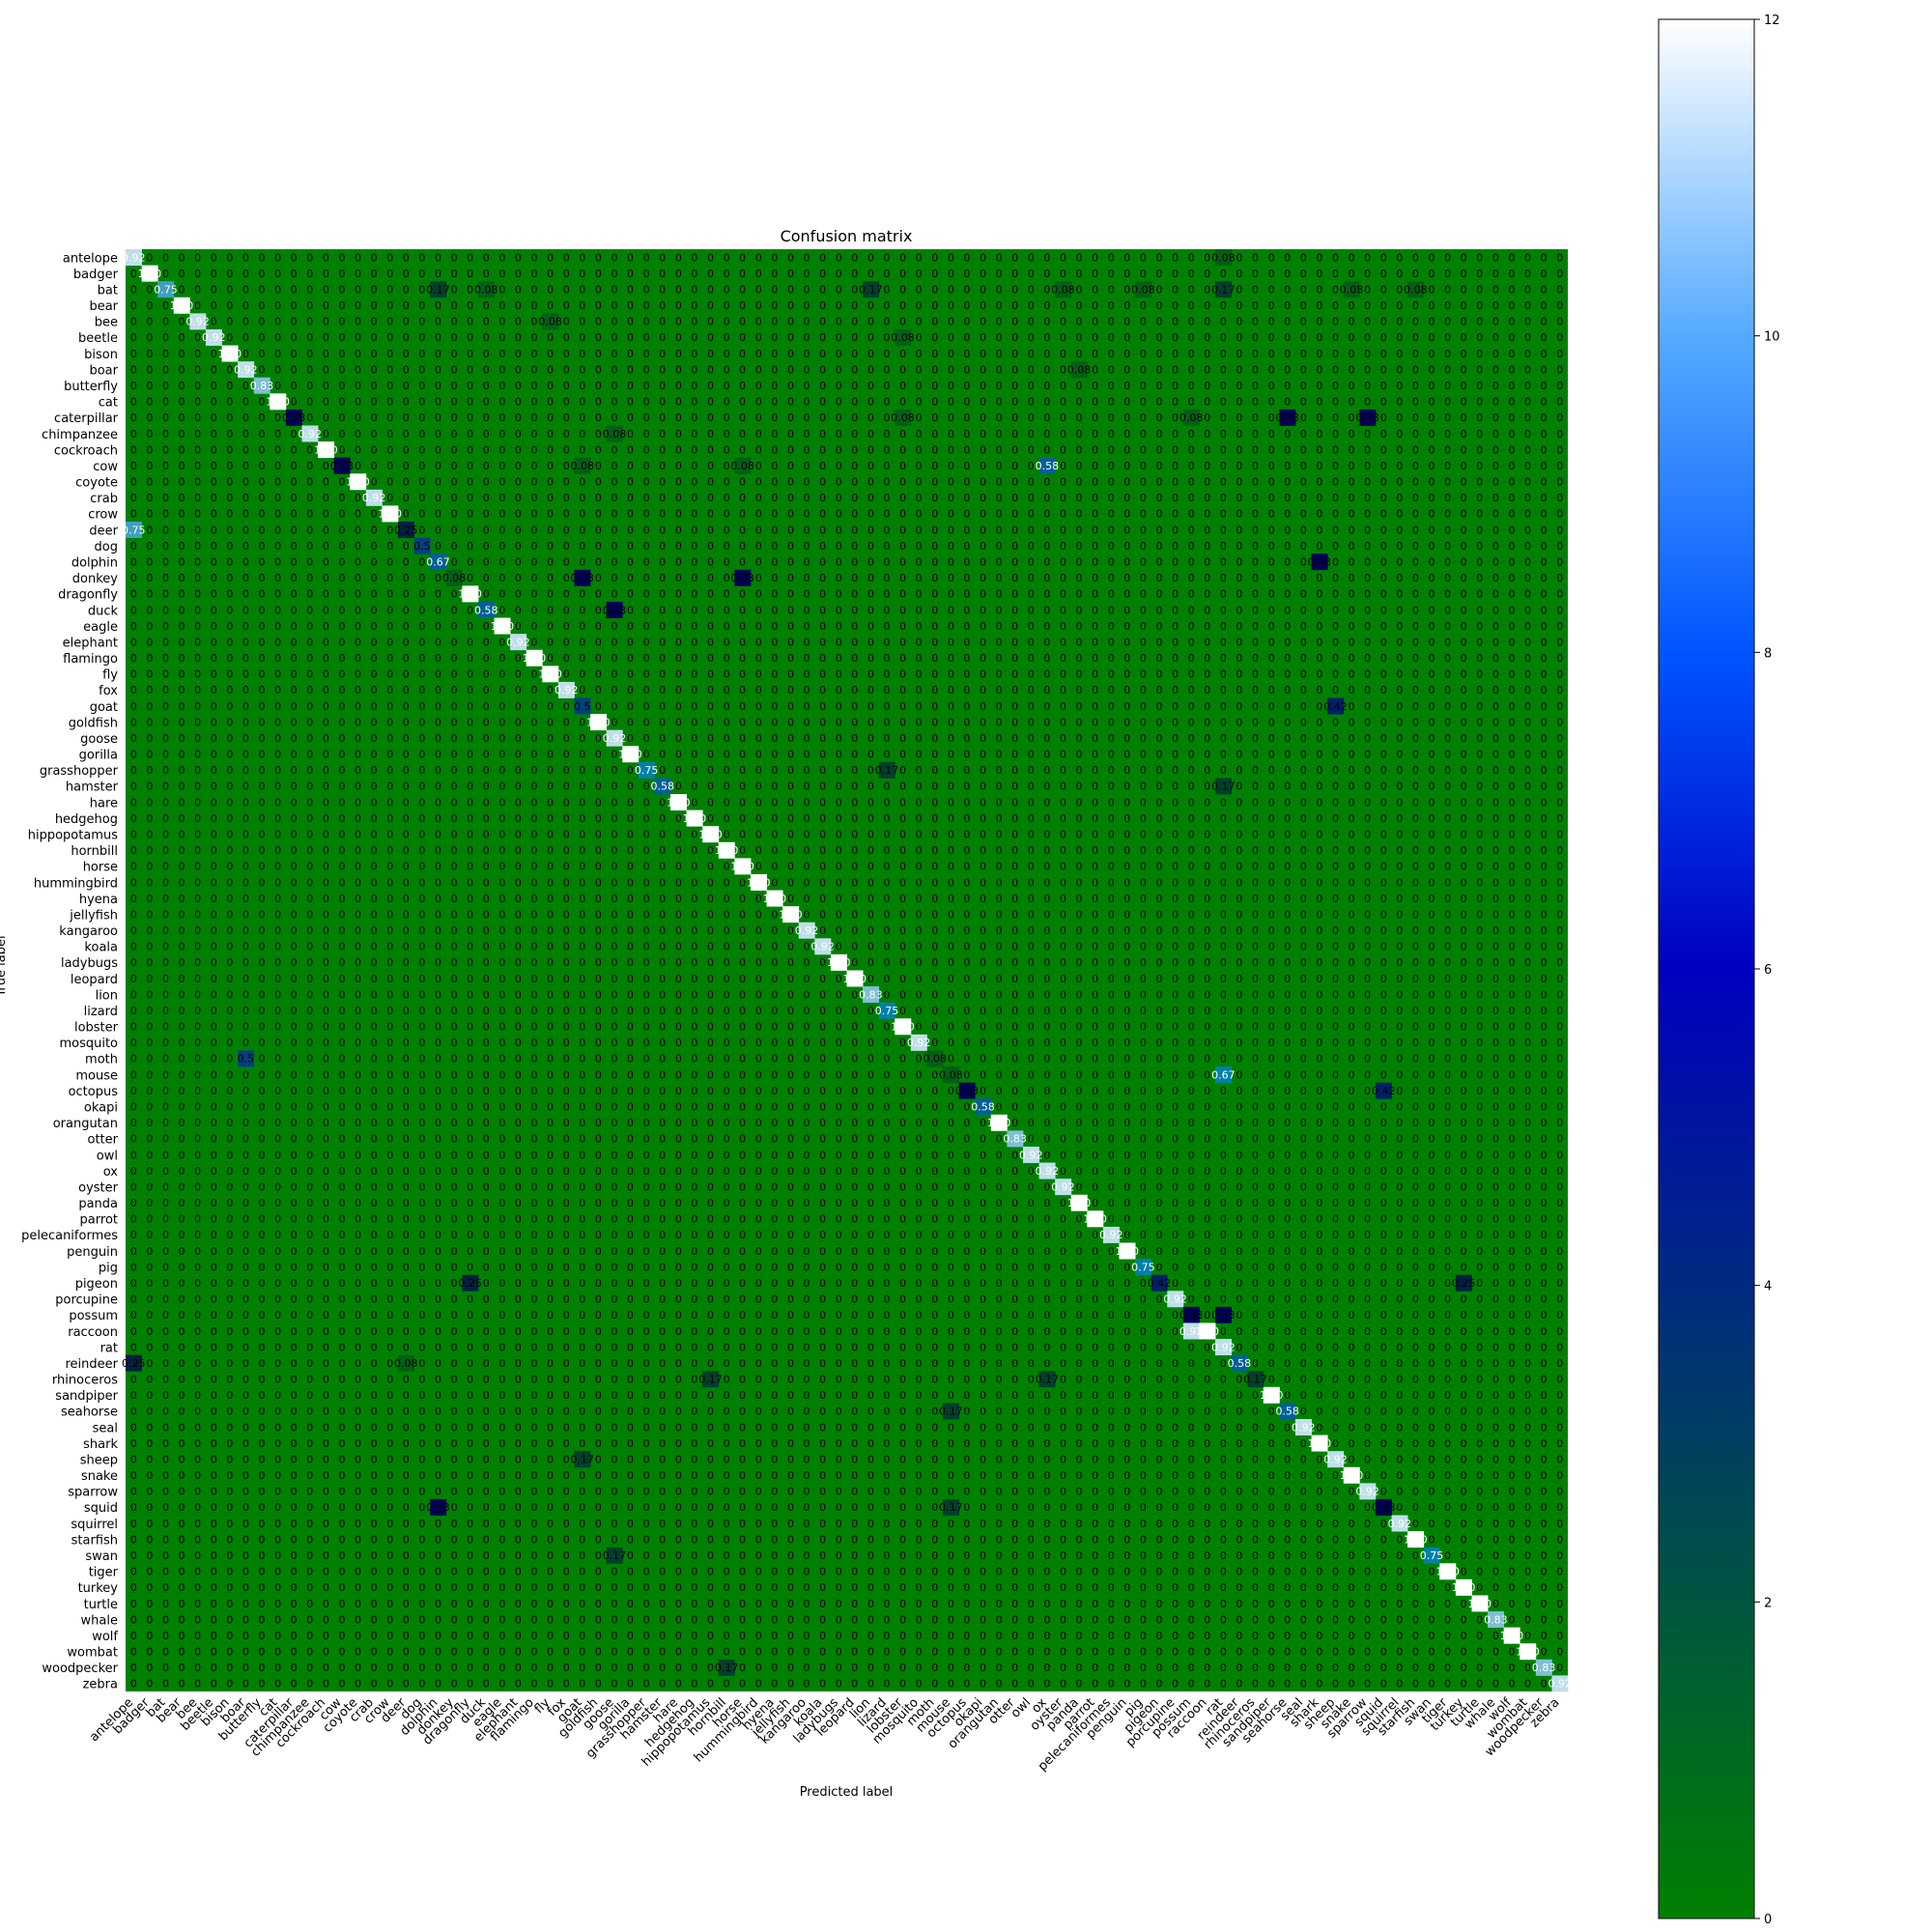 This screenshot has height=1932, width=1932. I want to click on cell-value: 0.58, so click(486, 610).